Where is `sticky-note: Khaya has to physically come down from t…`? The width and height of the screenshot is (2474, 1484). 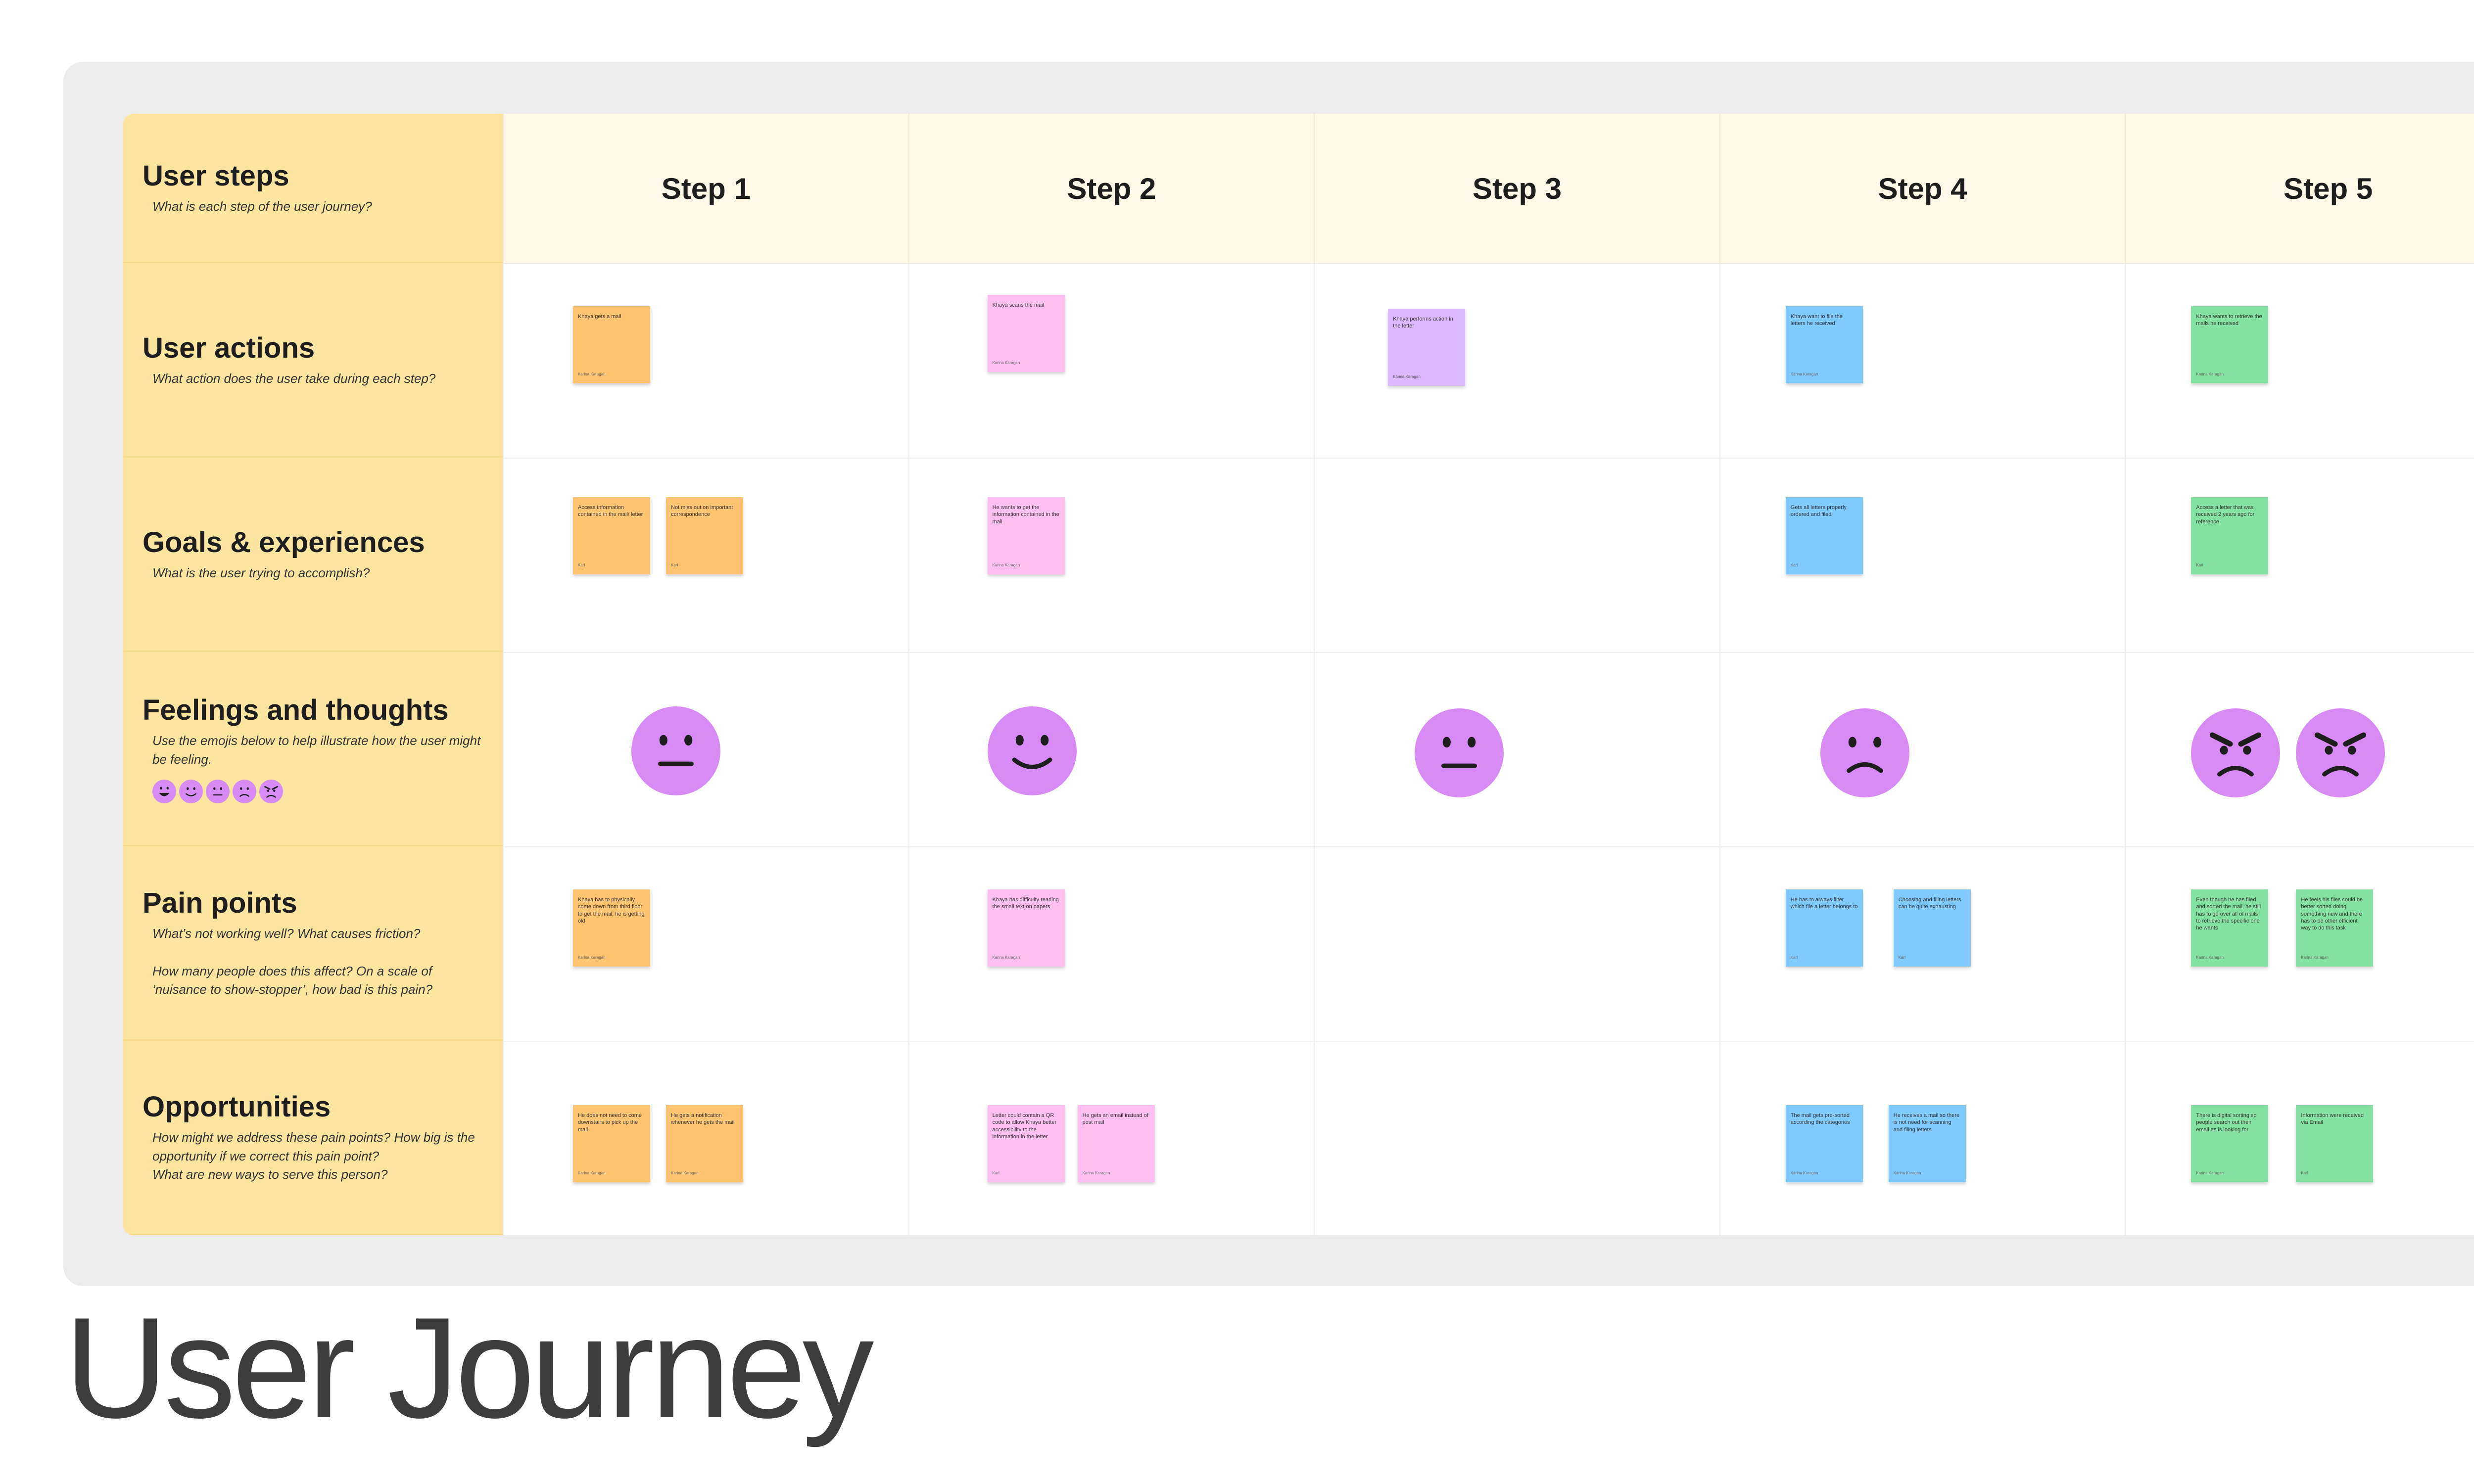
sticky-note: Khaya has to physically come down from t… is located at coordinates (611, 928).